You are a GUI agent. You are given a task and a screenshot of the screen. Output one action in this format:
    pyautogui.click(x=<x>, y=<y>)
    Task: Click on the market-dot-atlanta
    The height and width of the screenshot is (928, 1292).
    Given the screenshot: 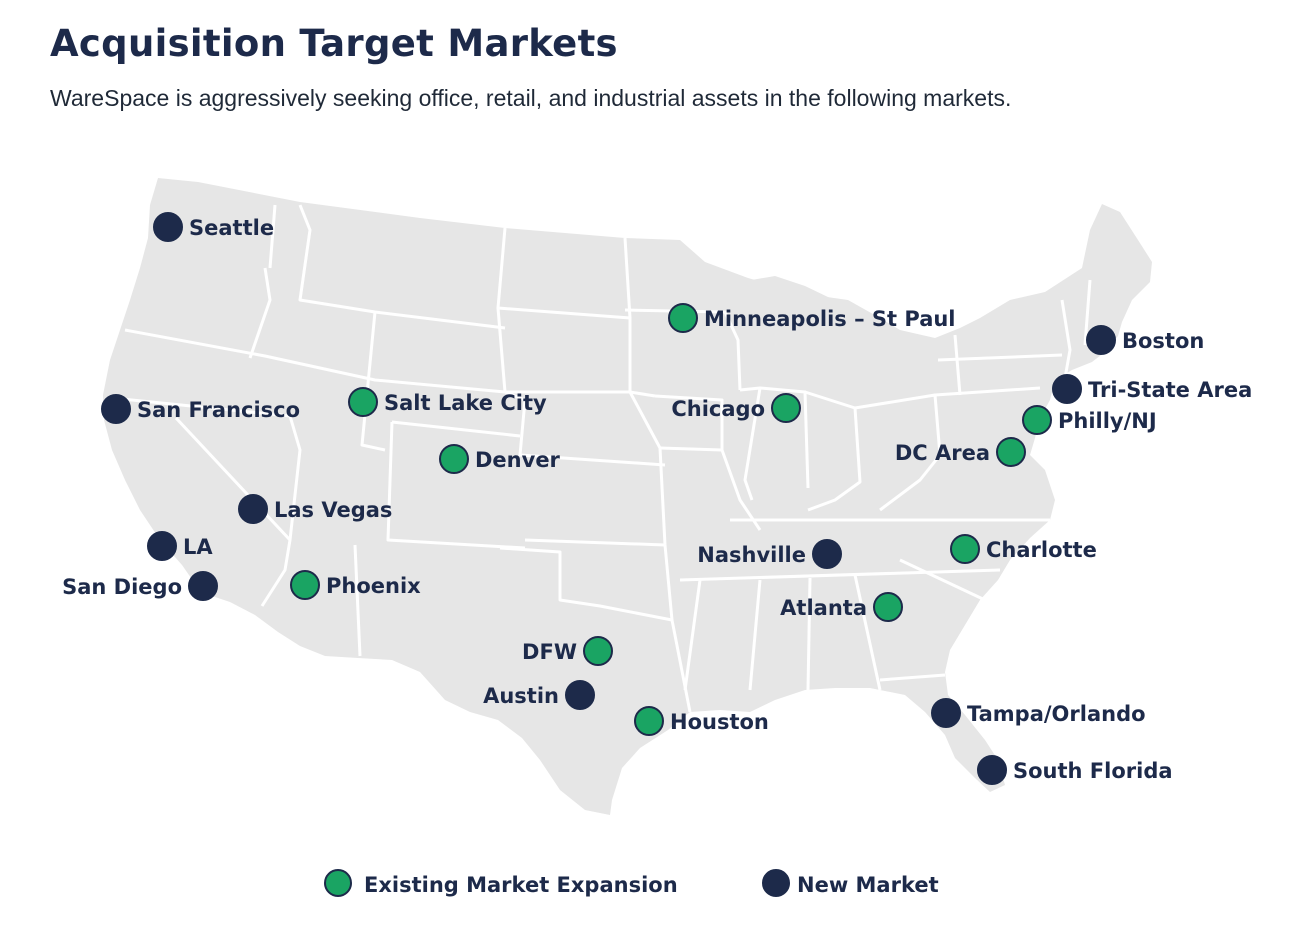 What is the action you would take?
    pyautogui.click(x=888, y=607)
    